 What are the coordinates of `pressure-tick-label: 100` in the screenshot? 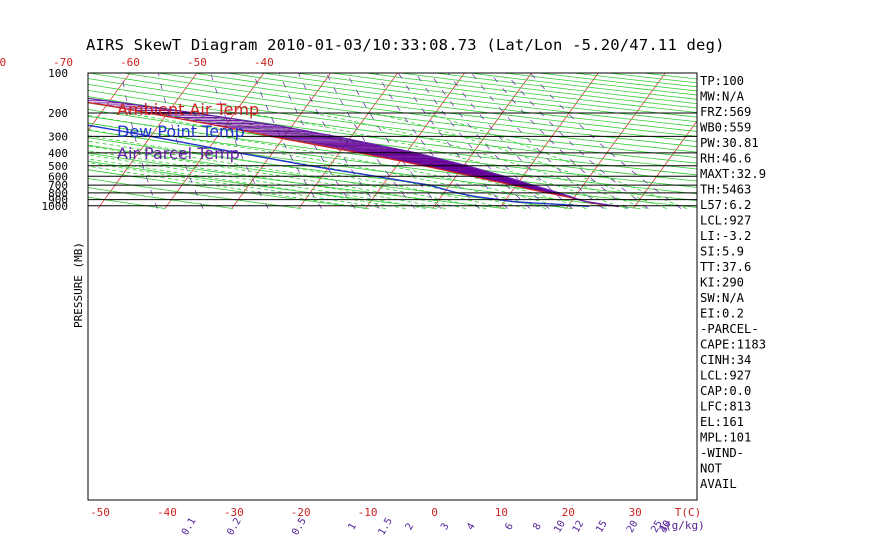 It's located at (58, 73).